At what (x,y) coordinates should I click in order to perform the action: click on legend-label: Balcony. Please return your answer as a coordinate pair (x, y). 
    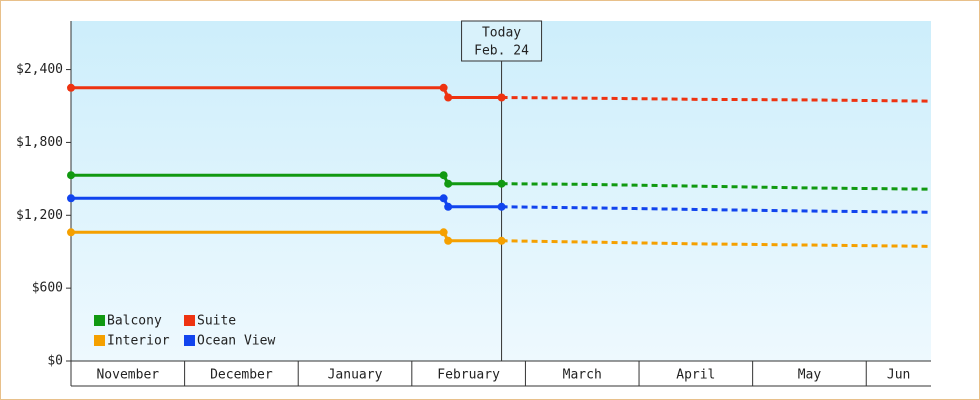
    Looking at the image, I should click on (134, 321).